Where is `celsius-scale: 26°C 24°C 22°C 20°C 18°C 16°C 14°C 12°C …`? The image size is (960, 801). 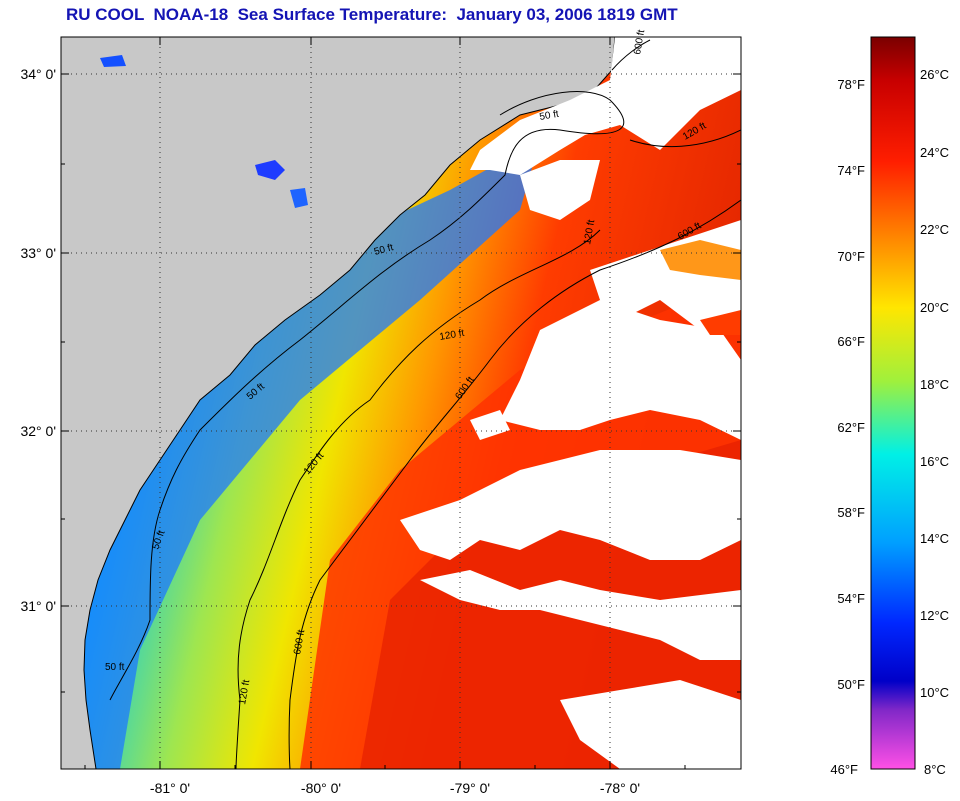
celsius-scale: 26°C 24°C 22°C 20°C 18°C 16°C 14°C 12°C … is located at coordinates (934, 422).